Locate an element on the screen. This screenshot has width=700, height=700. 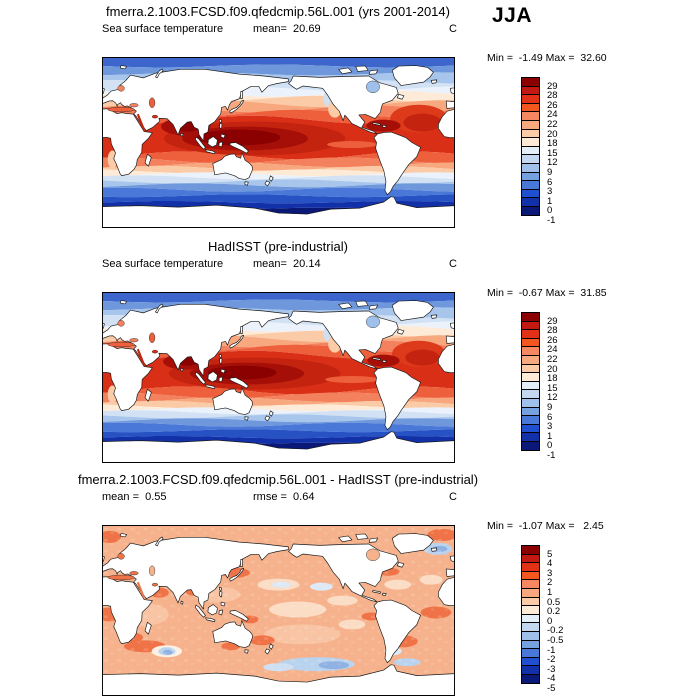
colorbar-reference: 29 28 26 24 22 20 18 15 12 9 6 3 1 0 -1 is located at coordinates (551, 390).